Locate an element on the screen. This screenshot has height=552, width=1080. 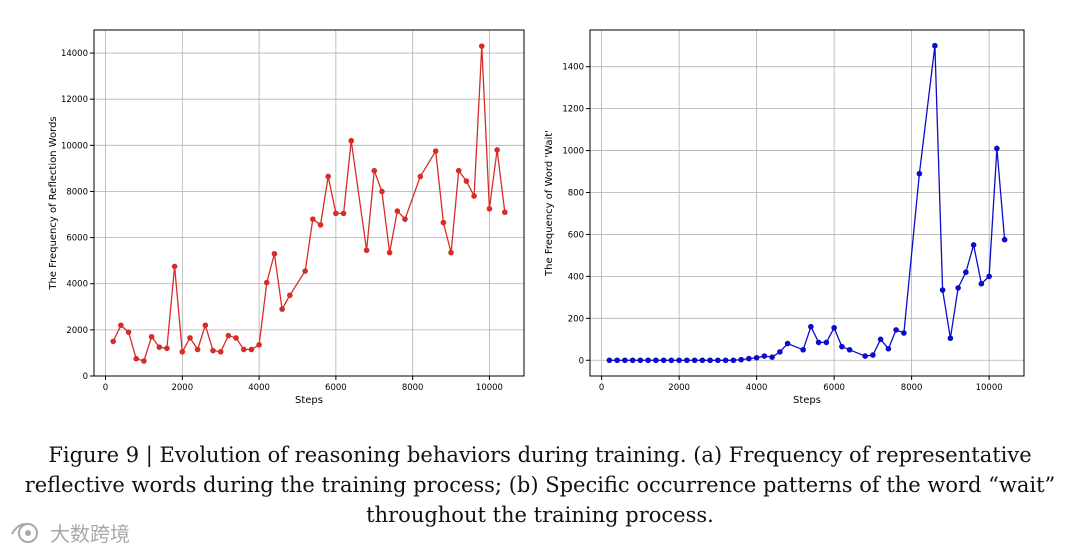
y-tick-label: 1000 is located at coordinates (573, 152).